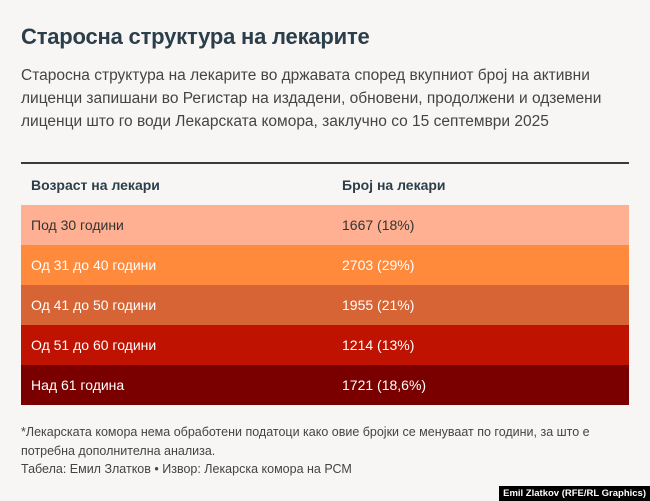 The image size is (650, 501). I want to click on count-cell: 1667 (18%), so click(378, 225).